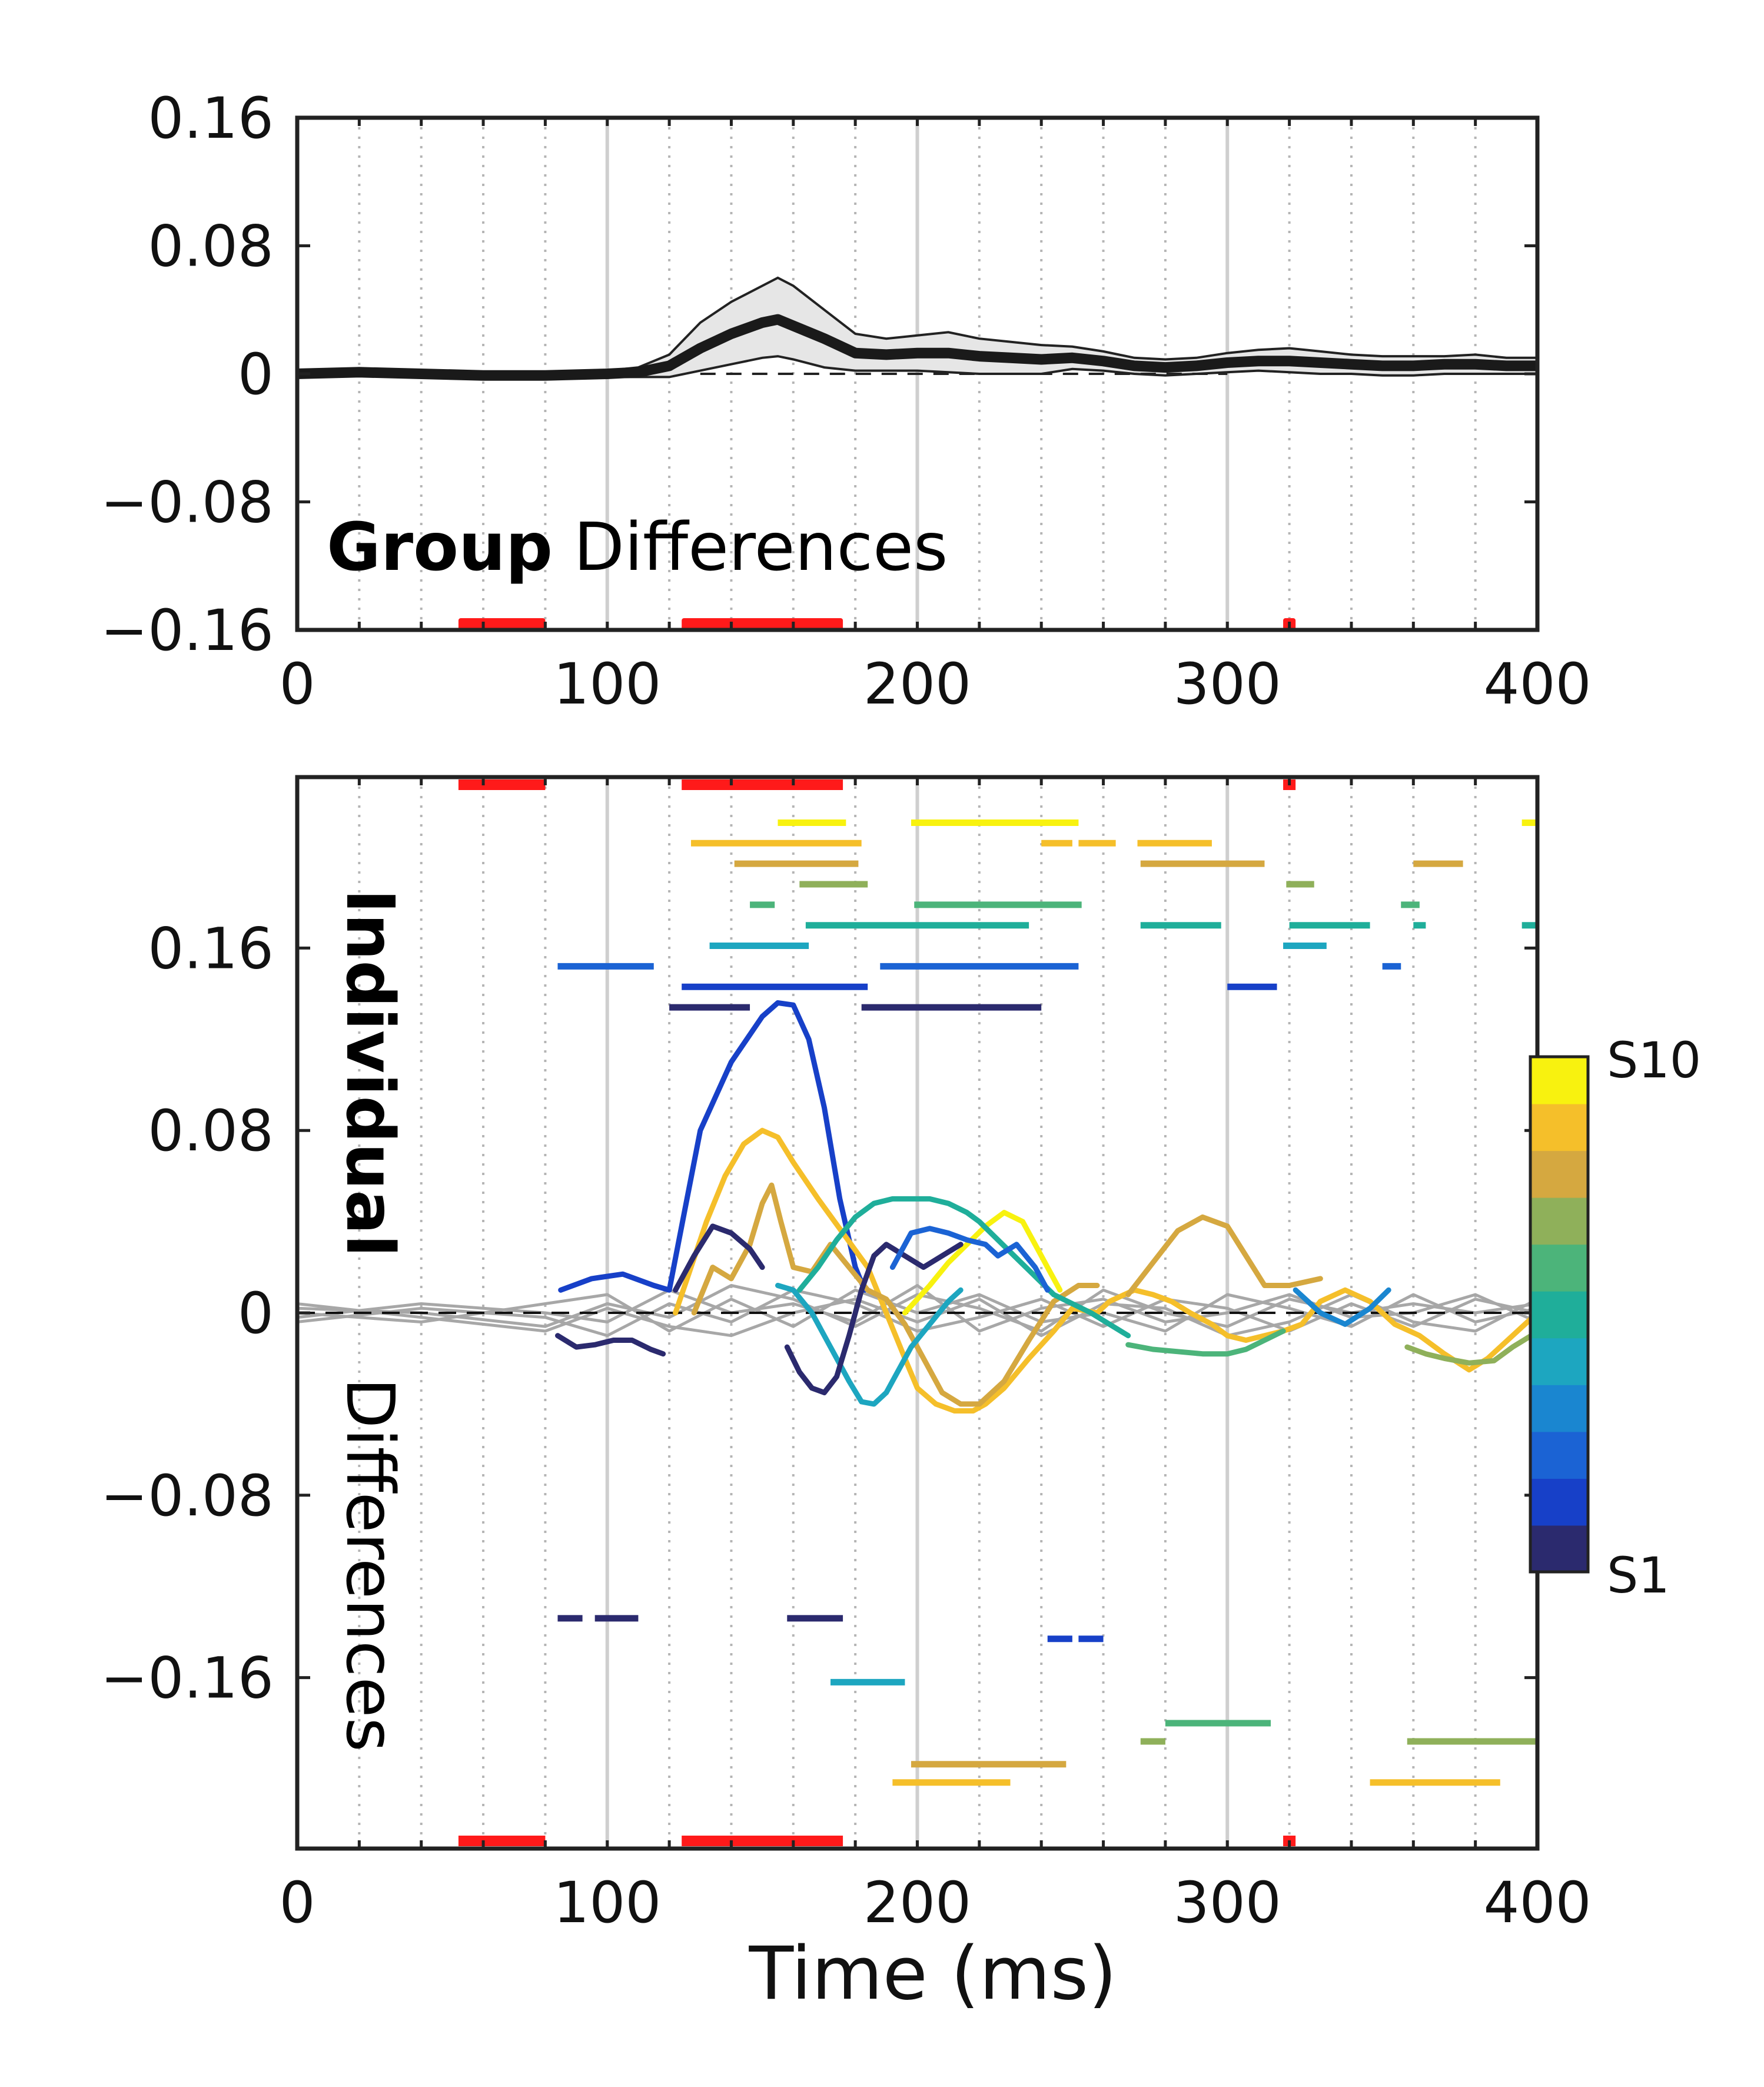 This screenshot has width=1764, height=2087. Describe the element at coordinates (369, 1073) in the screenshot. I see `individual-label: Individual` at that location.